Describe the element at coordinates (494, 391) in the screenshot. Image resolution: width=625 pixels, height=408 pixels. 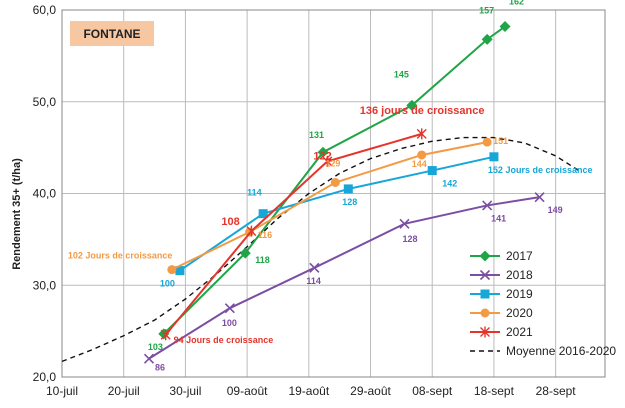
I see `x-tick-label: 18-sept` at that location.